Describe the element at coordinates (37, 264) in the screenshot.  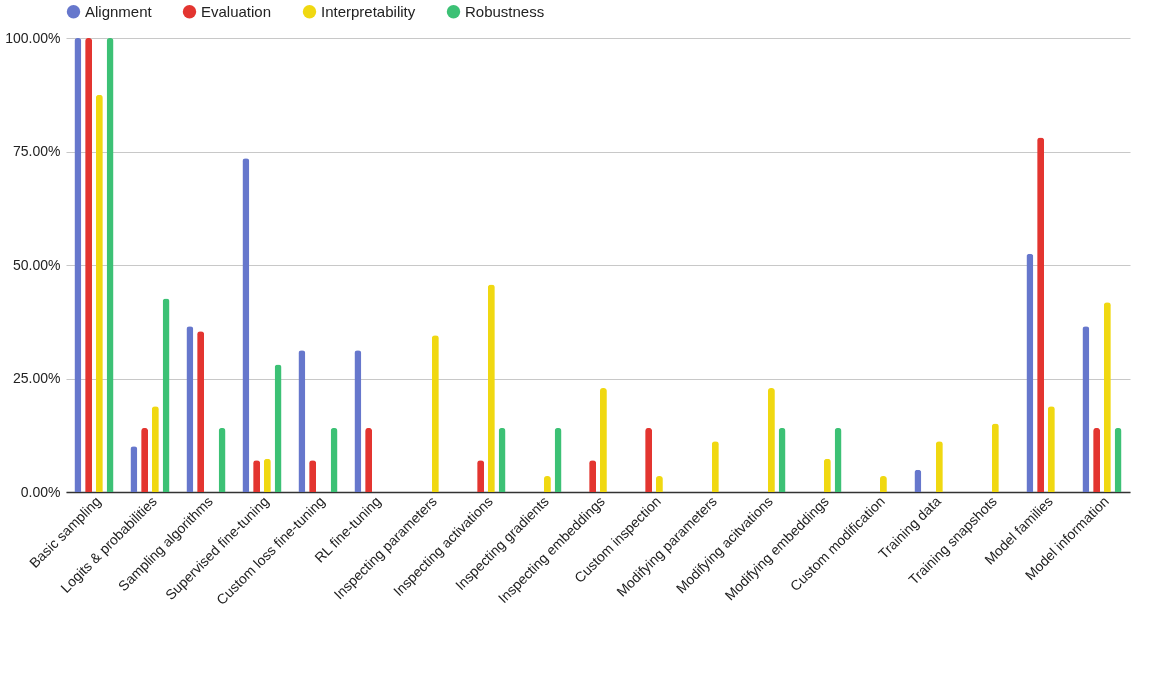
I see `y-tick-label: 50.00%` at that location.